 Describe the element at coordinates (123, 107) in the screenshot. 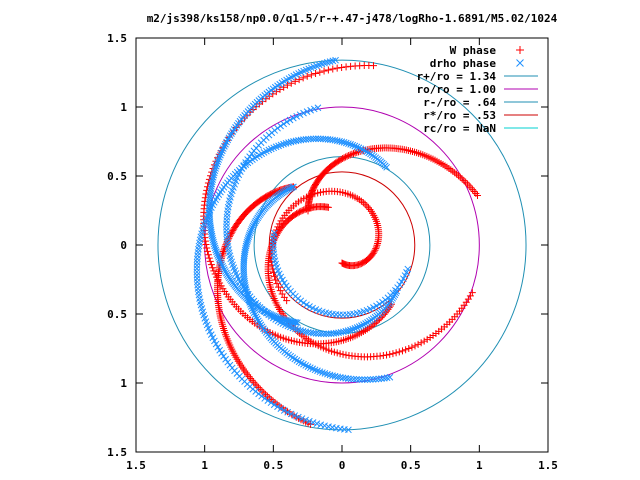

I see `y-tick-label-1: 1` at that location.